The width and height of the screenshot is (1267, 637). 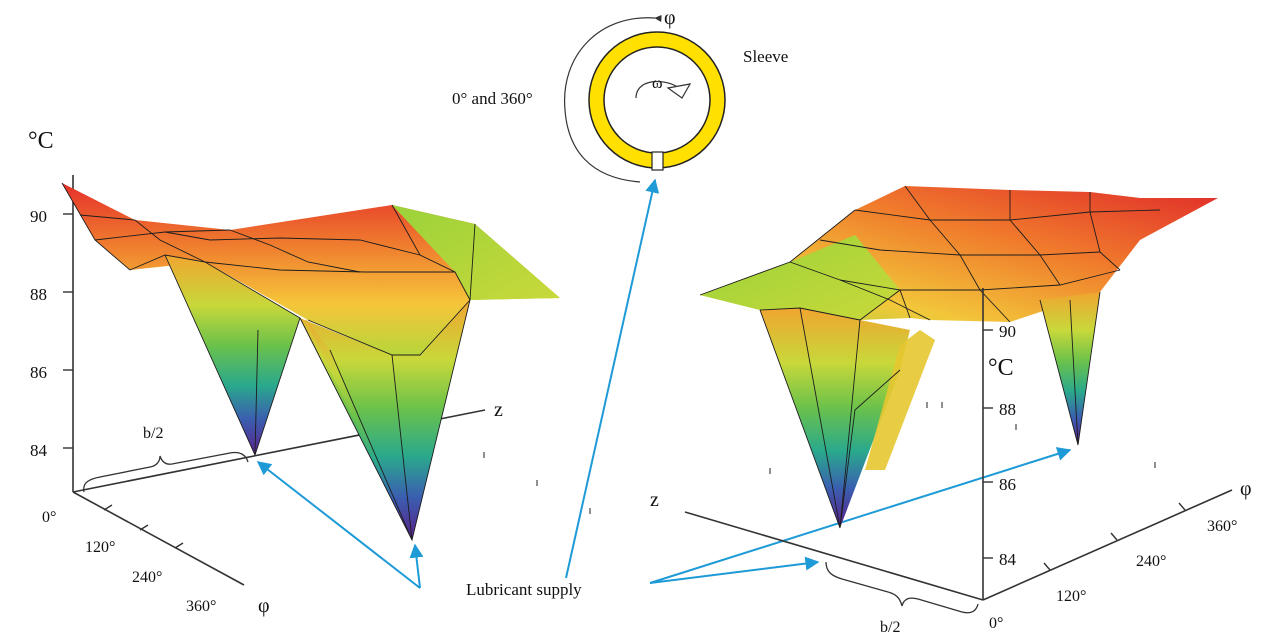 What do you see at coordinates (657, 100) in the screenshot?
I see `sleeve-bore` at bounding box center [657, 100].